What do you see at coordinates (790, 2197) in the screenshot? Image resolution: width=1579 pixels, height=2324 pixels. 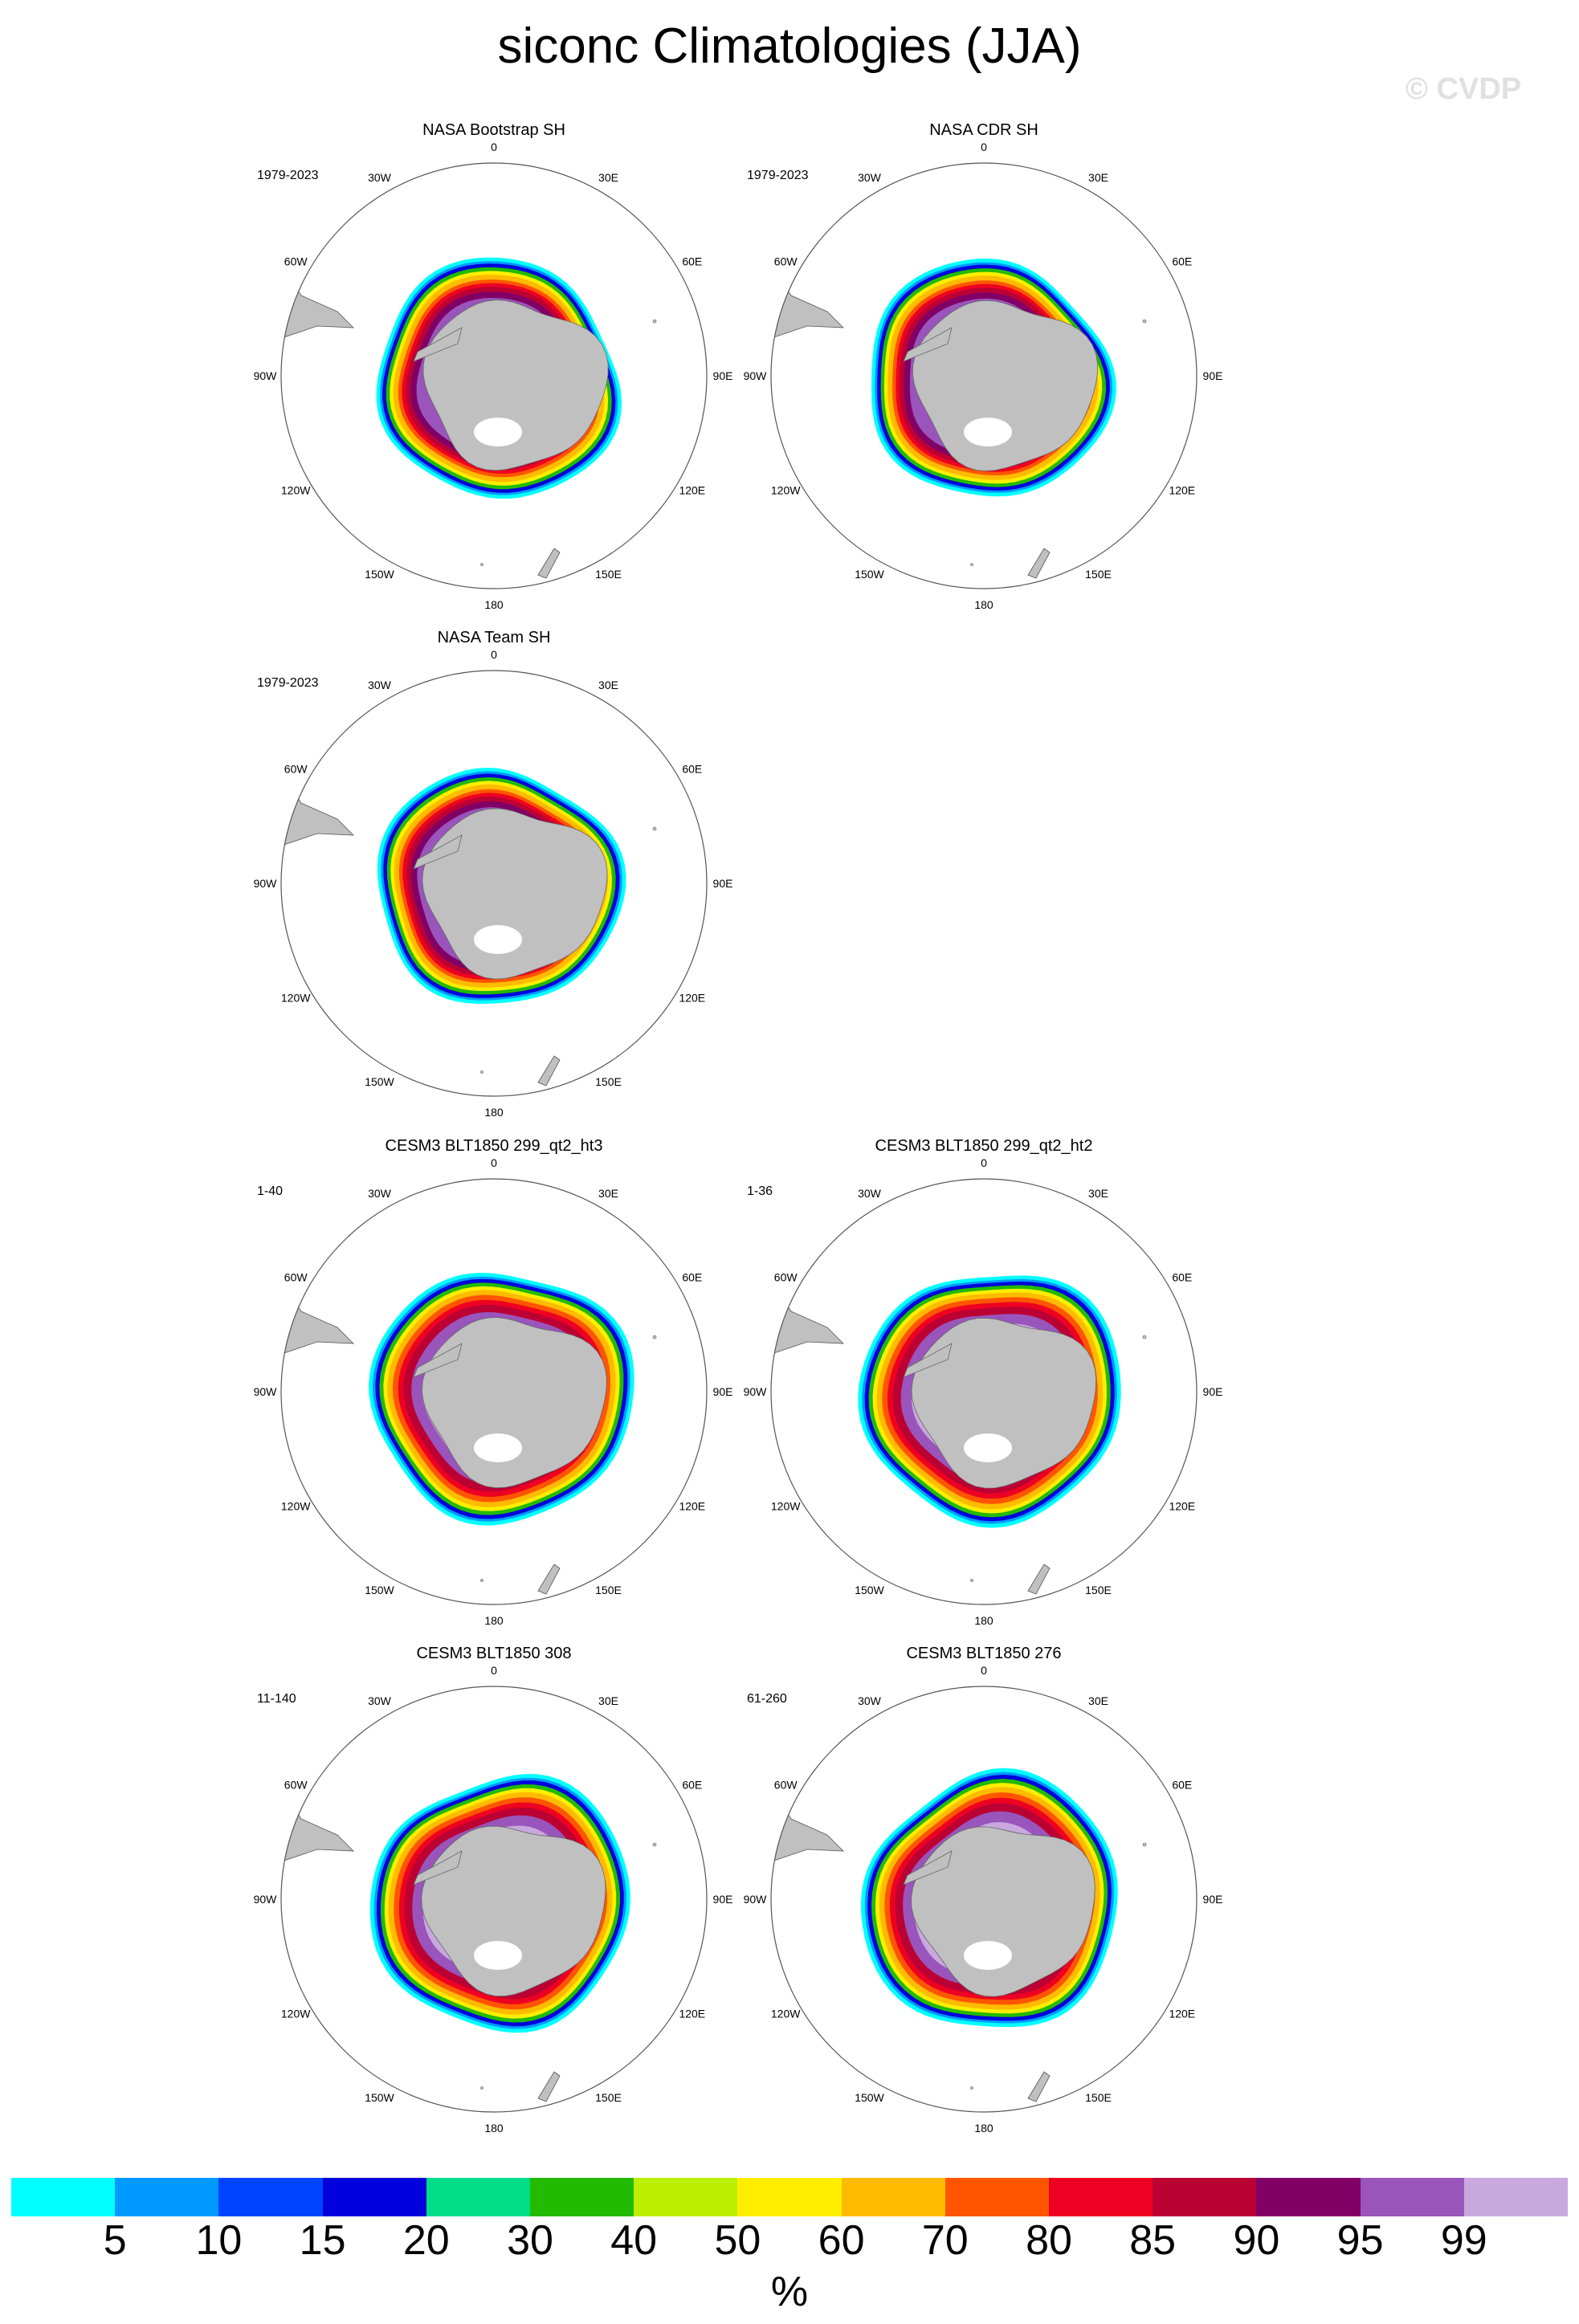 I see `colorbar` at bounding box center [790, 2197].